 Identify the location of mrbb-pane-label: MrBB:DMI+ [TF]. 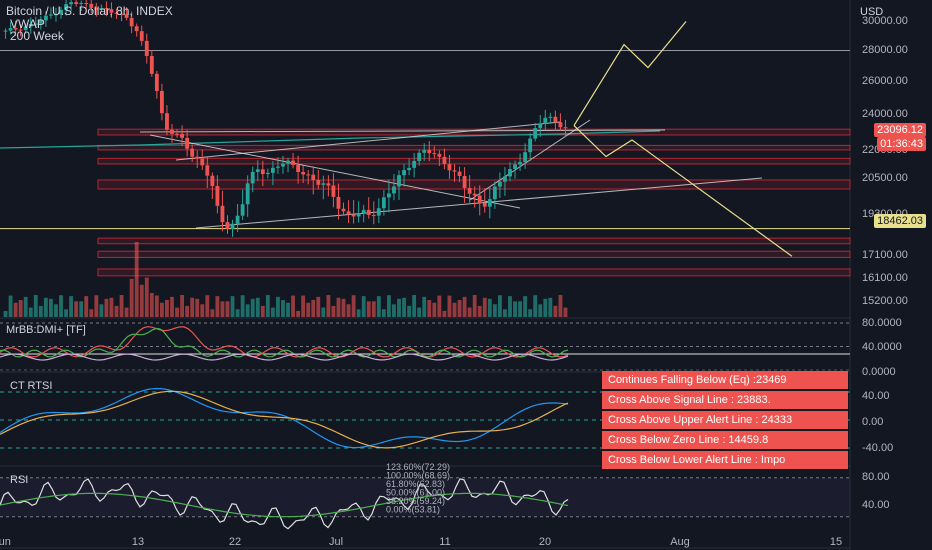
(46, 330).